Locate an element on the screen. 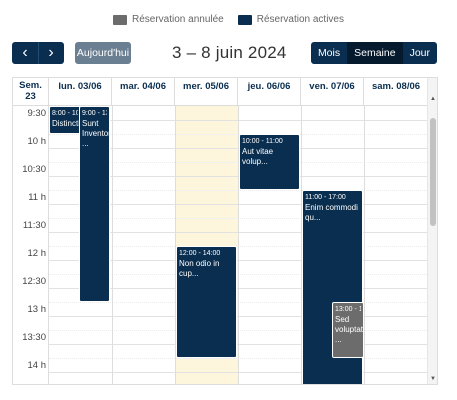 This screenshot has height=400, width=457. time-label: 12 h is located at coordinates (37, 253).